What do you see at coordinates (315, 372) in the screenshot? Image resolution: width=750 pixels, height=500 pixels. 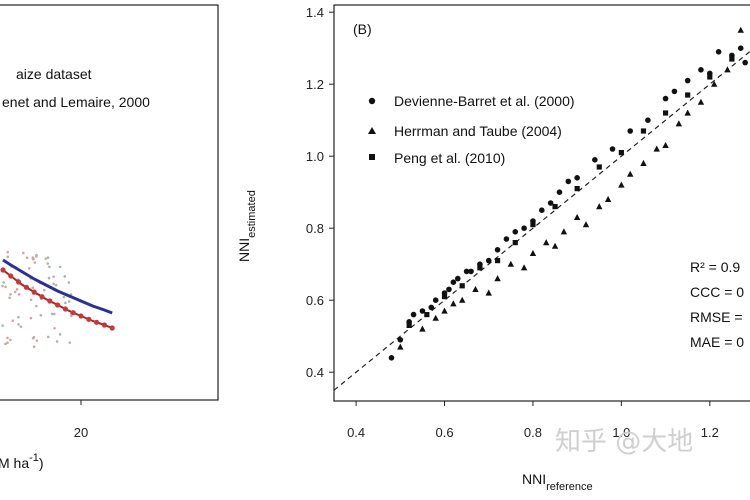 I see `y-tick-label: 0.4` at bounding box center [315, 372].